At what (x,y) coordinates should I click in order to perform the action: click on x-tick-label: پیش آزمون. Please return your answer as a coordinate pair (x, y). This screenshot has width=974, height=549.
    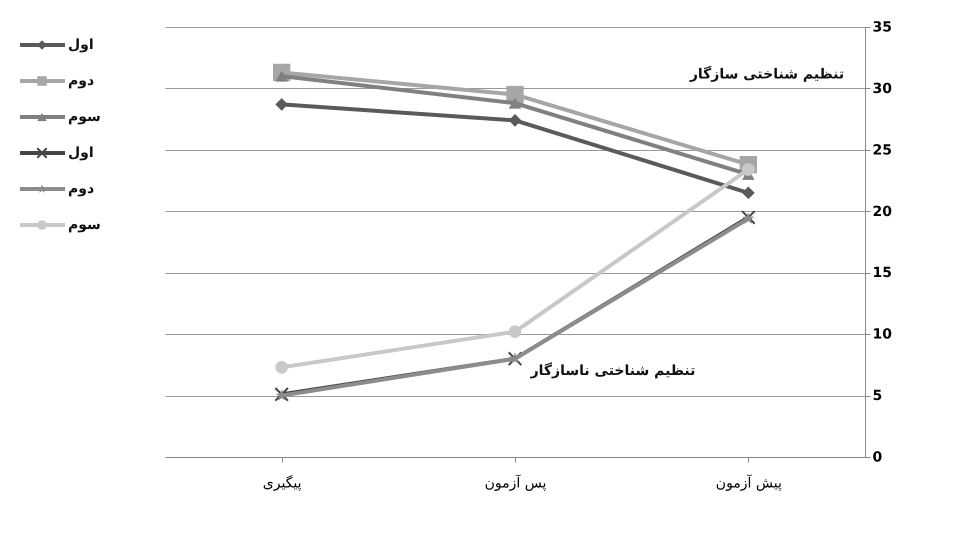
    Looking at the image, I should click on (749, 483).